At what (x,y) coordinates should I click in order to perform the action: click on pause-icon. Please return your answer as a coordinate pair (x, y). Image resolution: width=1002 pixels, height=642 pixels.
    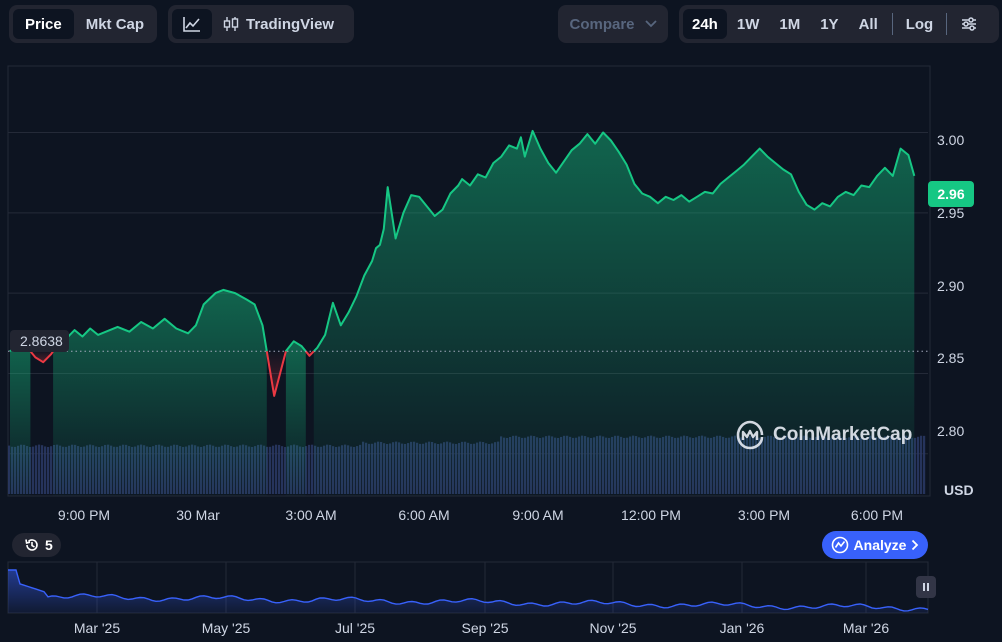
    Looking at the image, I should click on (926, 587).